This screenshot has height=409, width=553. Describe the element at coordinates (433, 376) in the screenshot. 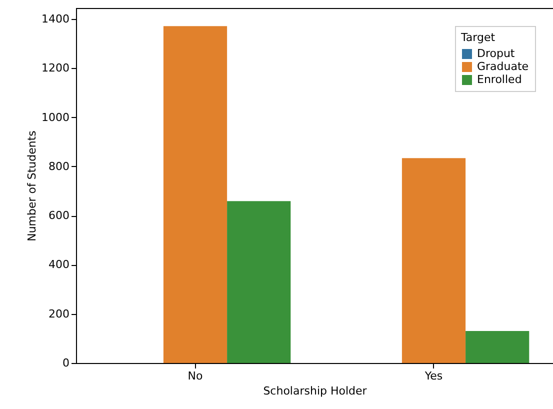

I see `x-tick-label: Yes` at that location.